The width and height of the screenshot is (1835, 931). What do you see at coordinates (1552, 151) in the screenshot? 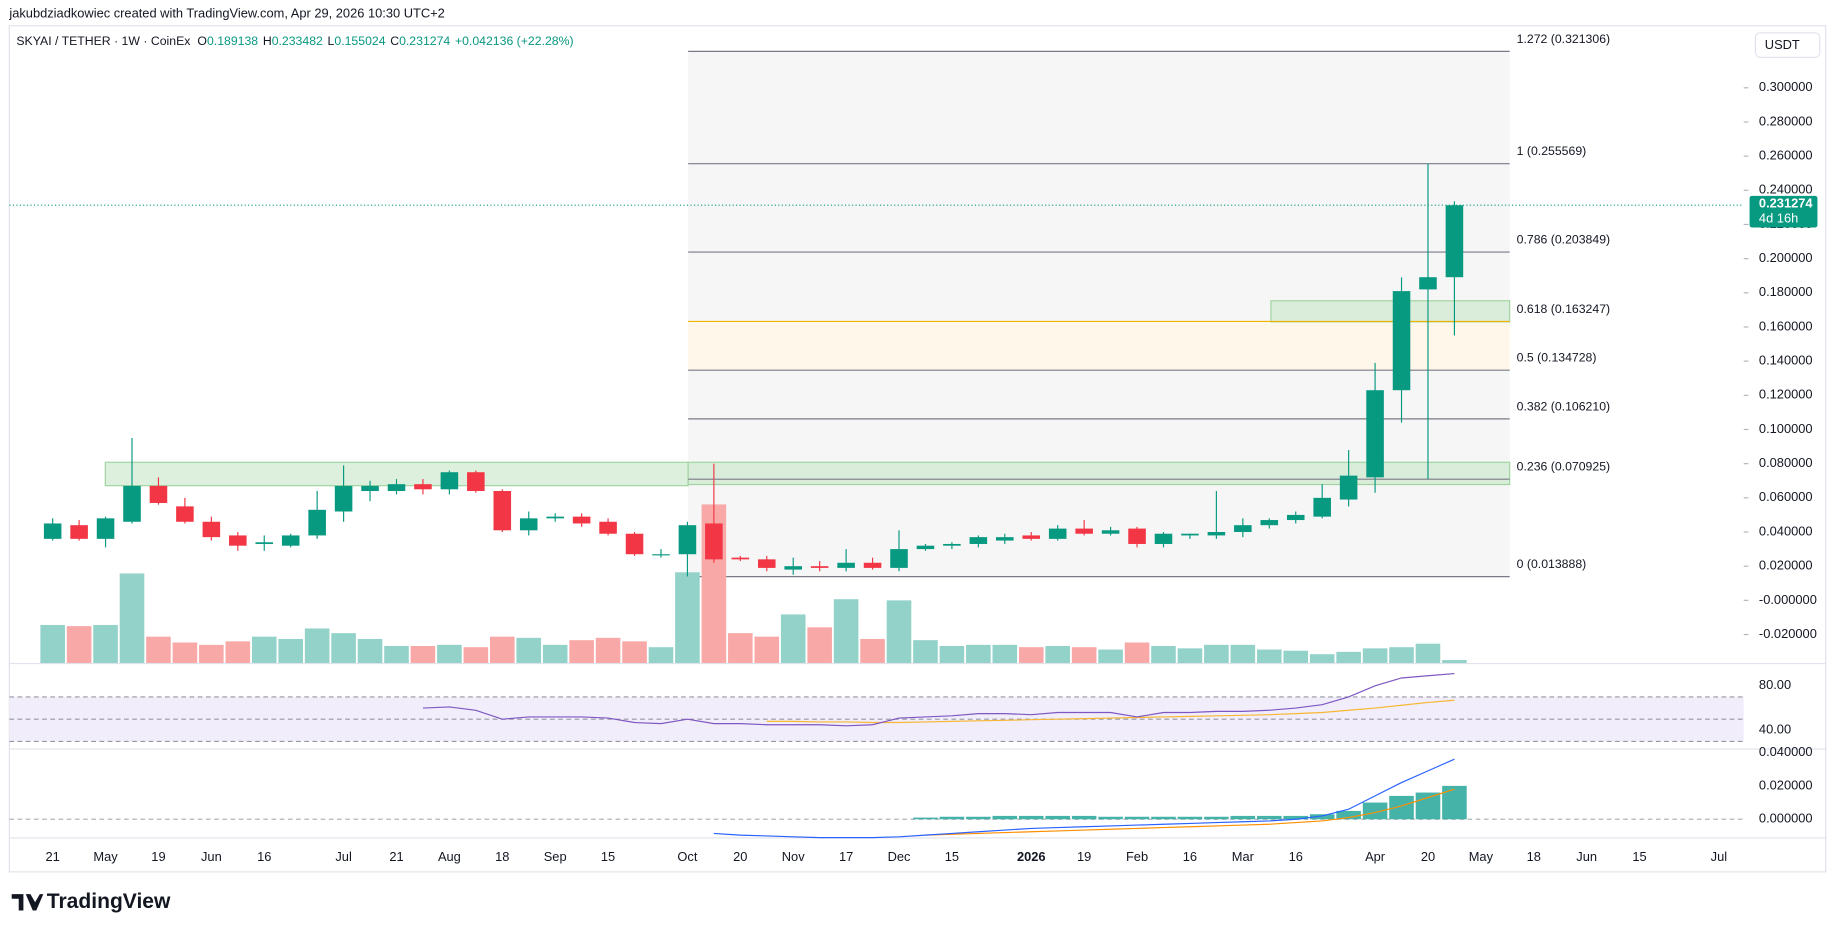
I see `fib-label: 1 (0.255569)` at bounding box center [1552, 151].